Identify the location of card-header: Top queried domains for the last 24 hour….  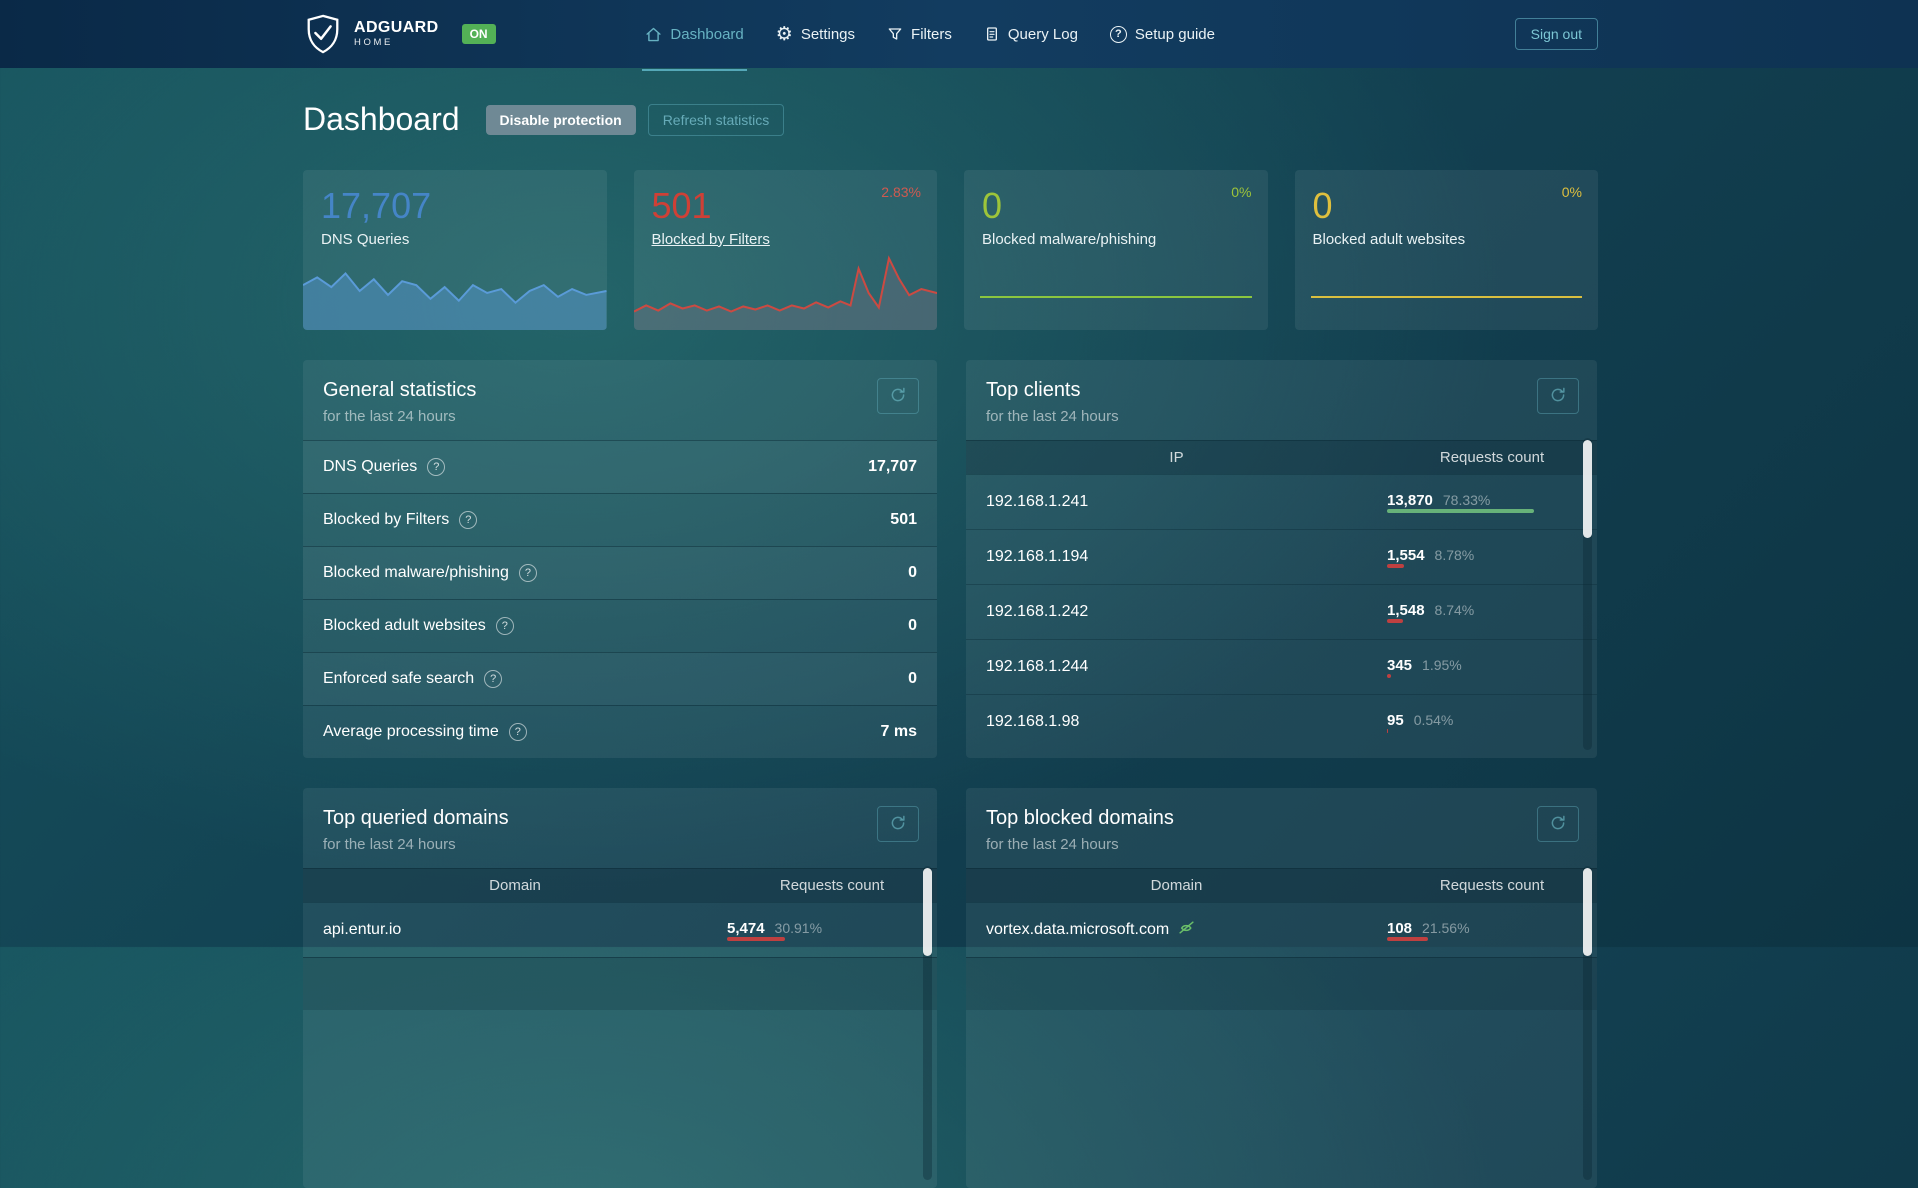
(620, 828).